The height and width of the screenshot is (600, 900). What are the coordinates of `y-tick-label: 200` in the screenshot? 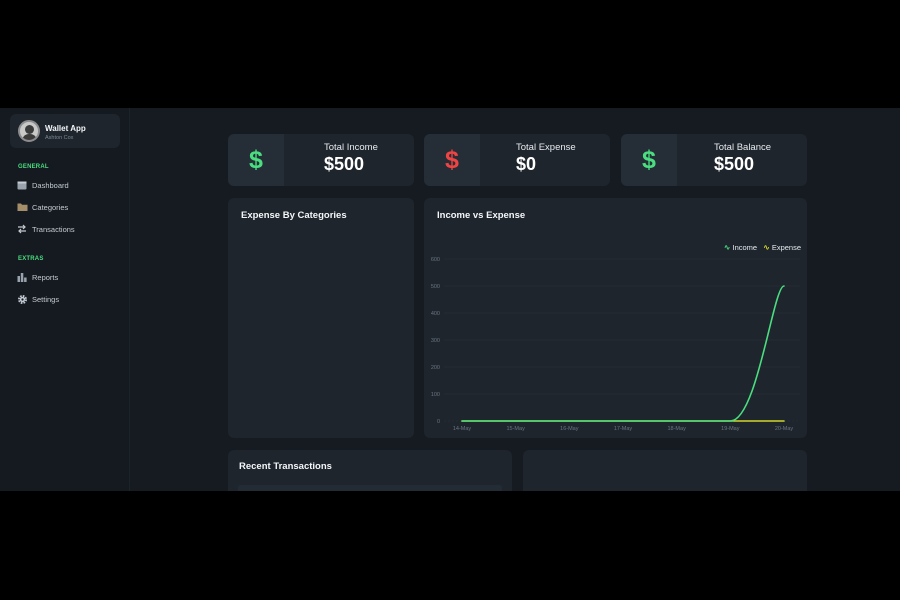 It's located at (435, 368).